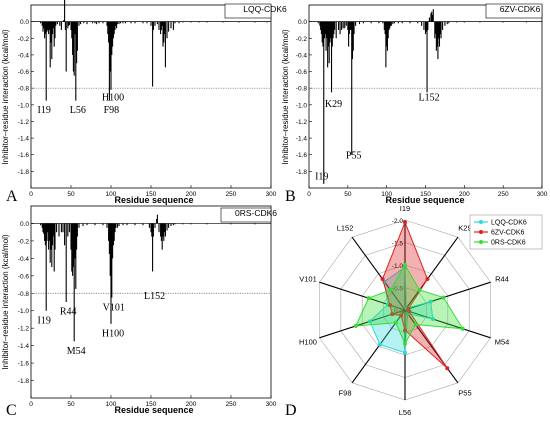  I want to click on panel-a-ytick-label: -1.2, so click(24, 122).